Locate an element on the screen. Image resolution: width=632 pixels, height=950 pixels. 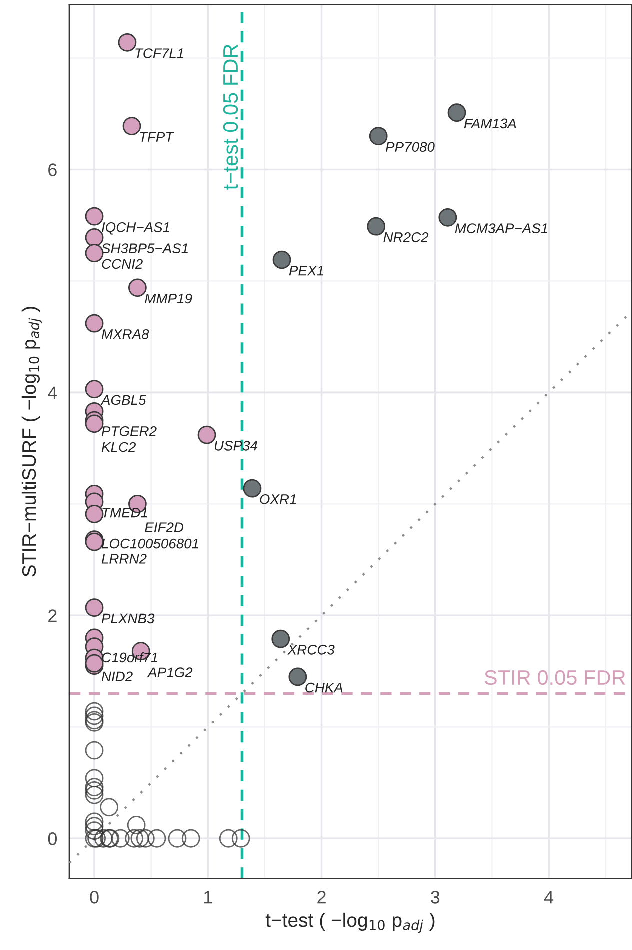
x-tick-label: 3 is located at coordinates (435, 897).